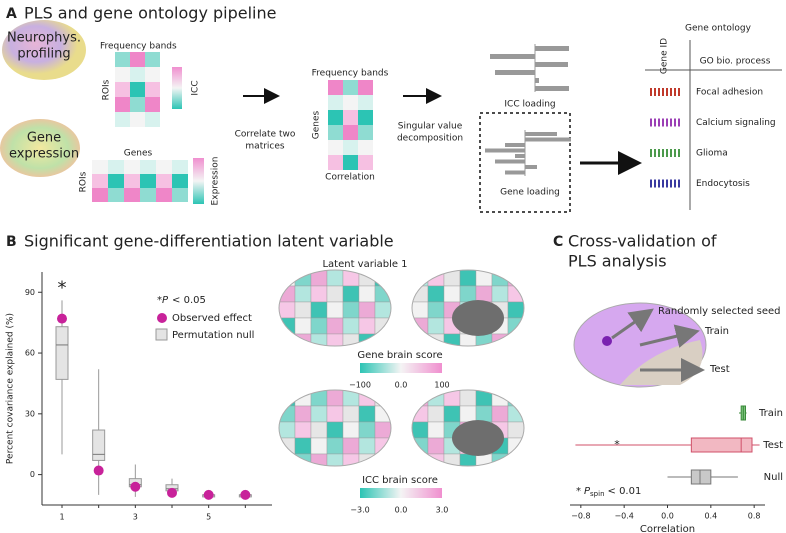 Image resolution: width=786 pixels, height=533 pixels. I want to click on label: Percent covariance explained (%), so click(11, 388).